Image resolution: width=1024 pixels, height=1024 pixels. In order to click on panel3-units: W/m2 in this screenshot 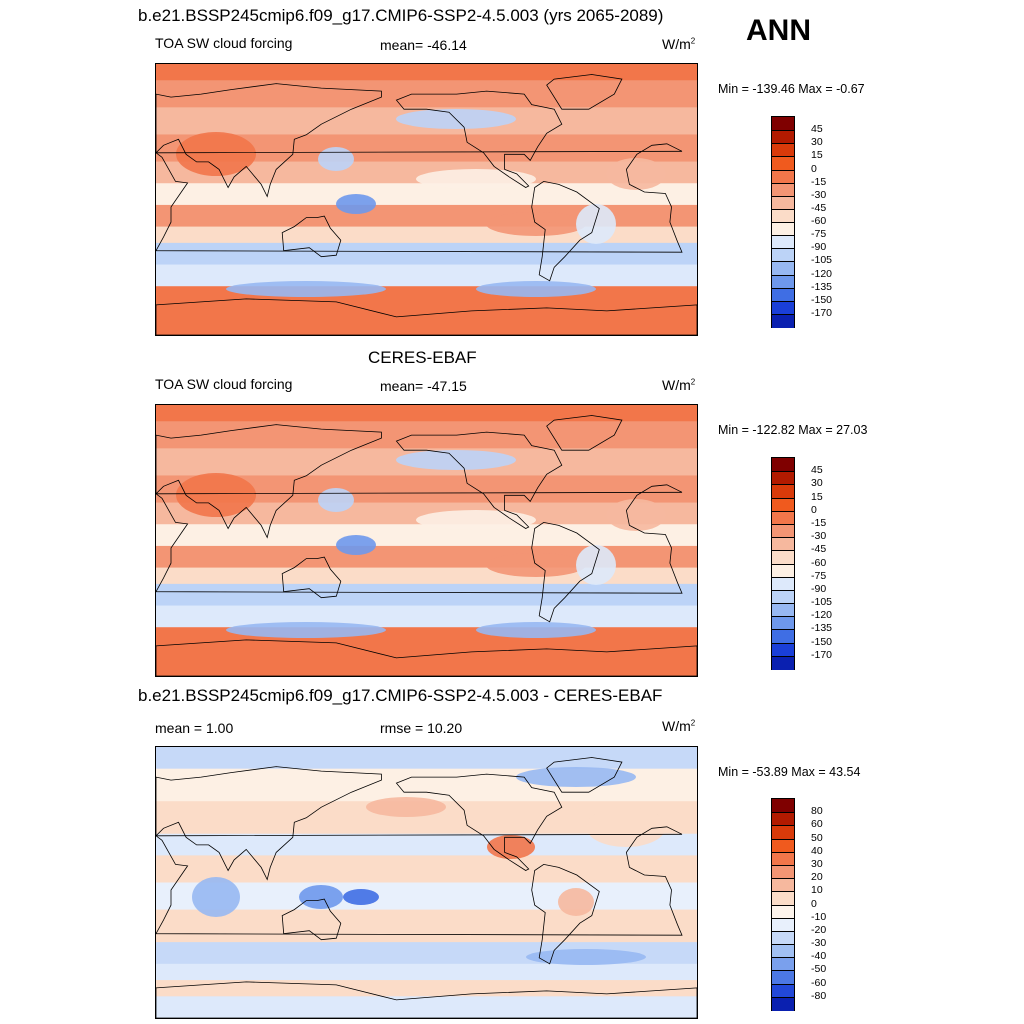, I will do `click(679, 726)`.